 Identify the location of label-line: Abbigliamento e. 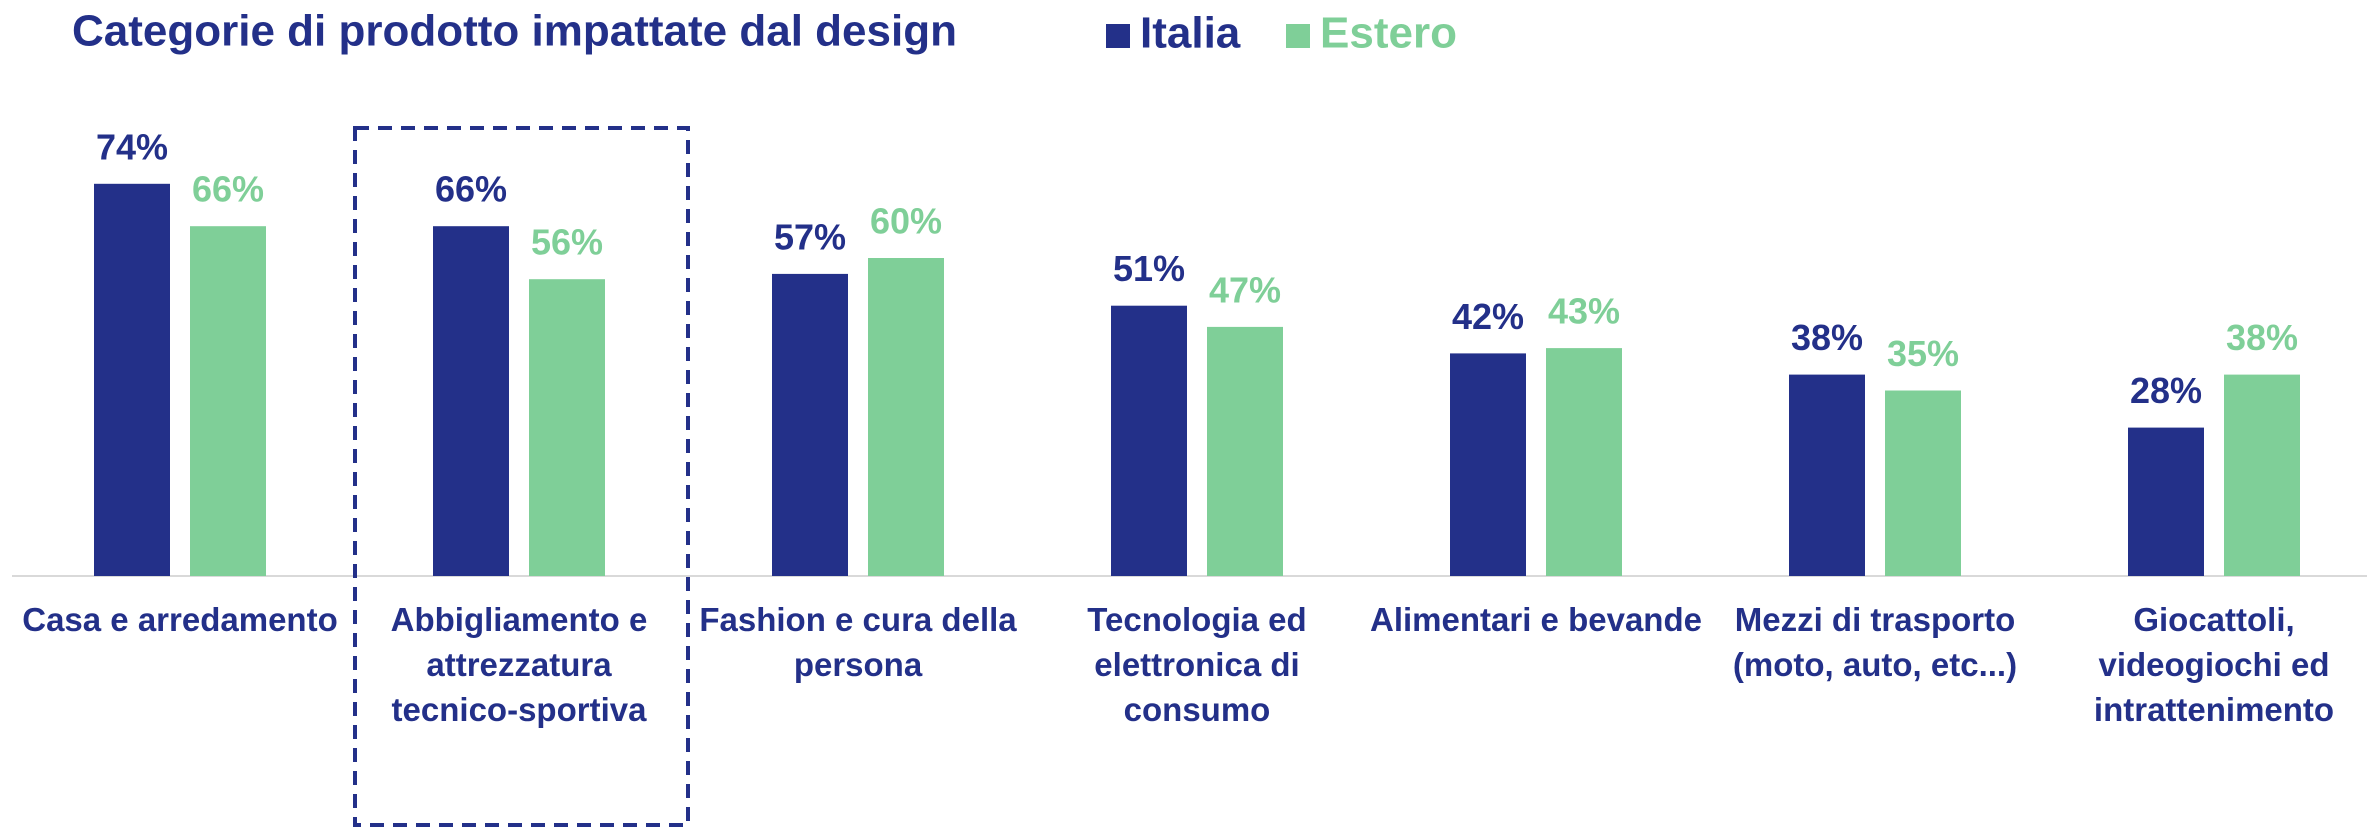
(519, 619).